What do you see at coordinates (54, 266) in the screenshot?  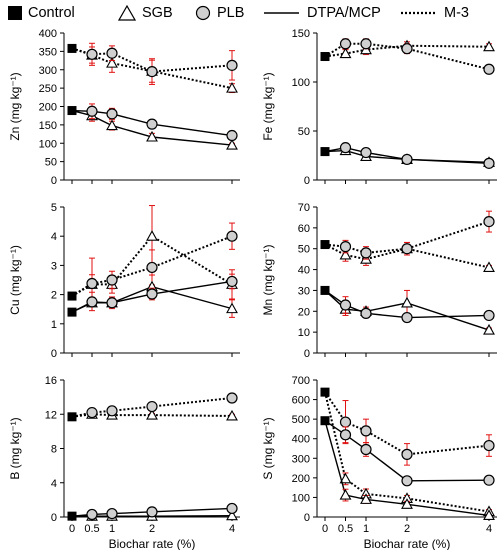 I see `y-tick-label: 3` at bounding box center [54, 266].